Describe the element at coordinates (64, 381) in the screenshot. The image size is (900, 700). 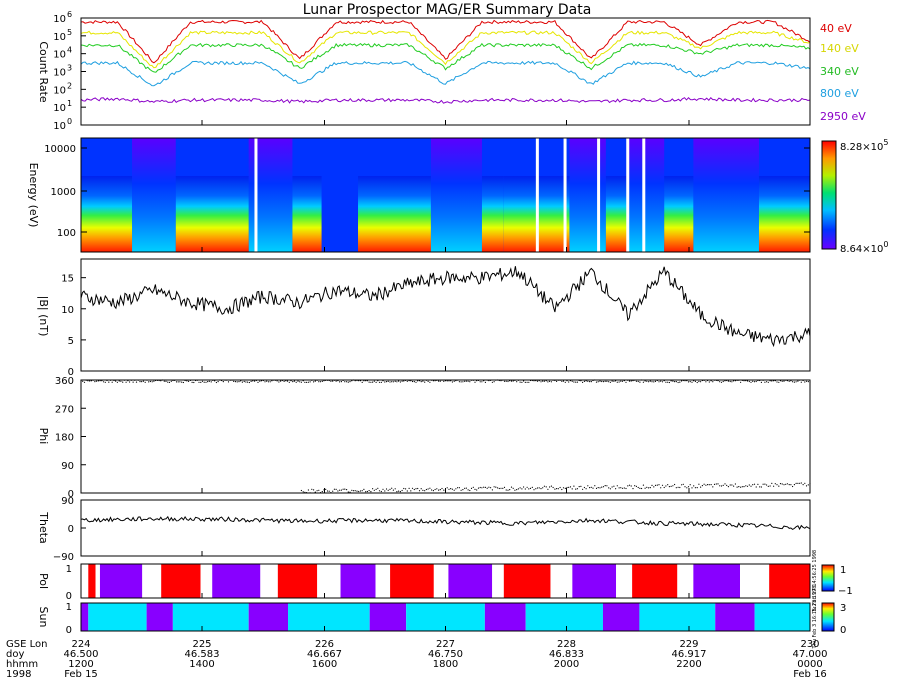
I see `phi-tick-label: 360` at that location.